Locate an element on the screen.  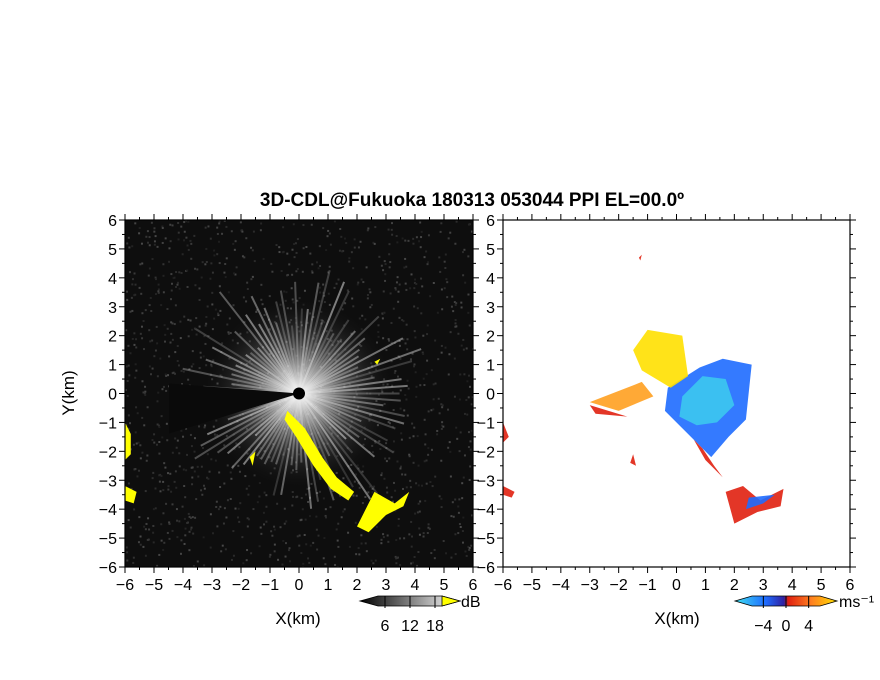
left-xtick-label: −1 is located at coordinates (270, 585).